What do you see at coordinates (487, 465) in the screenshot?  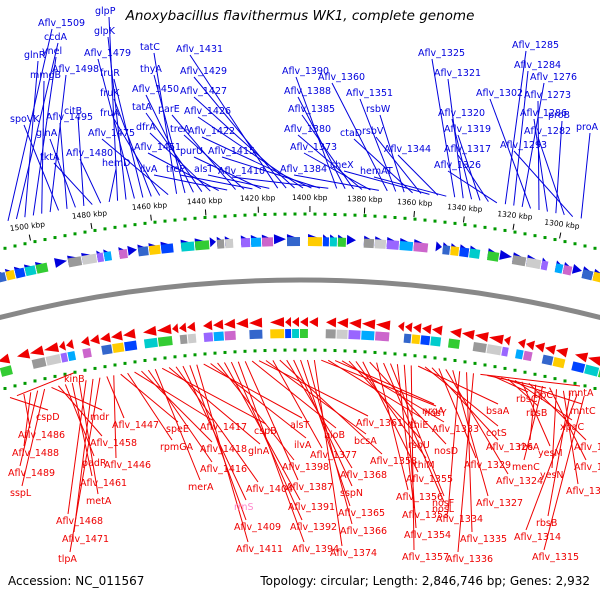 I see `reverse-gene-label: Aflv_1329` at bounding box center [487, 465].